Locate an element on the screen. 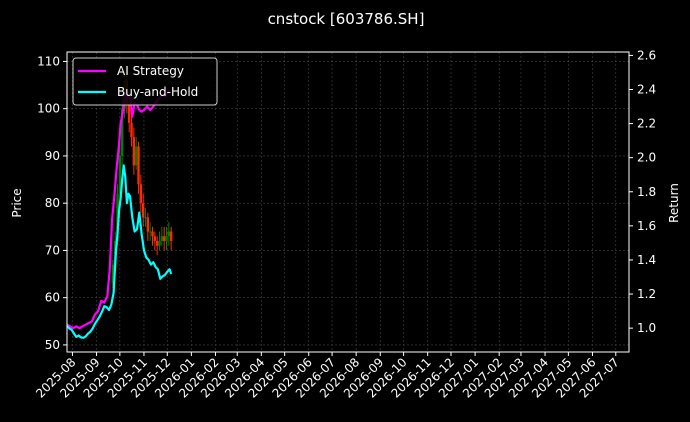  y-right-tick-label: 1.8 is located at coordinates (646, 192).